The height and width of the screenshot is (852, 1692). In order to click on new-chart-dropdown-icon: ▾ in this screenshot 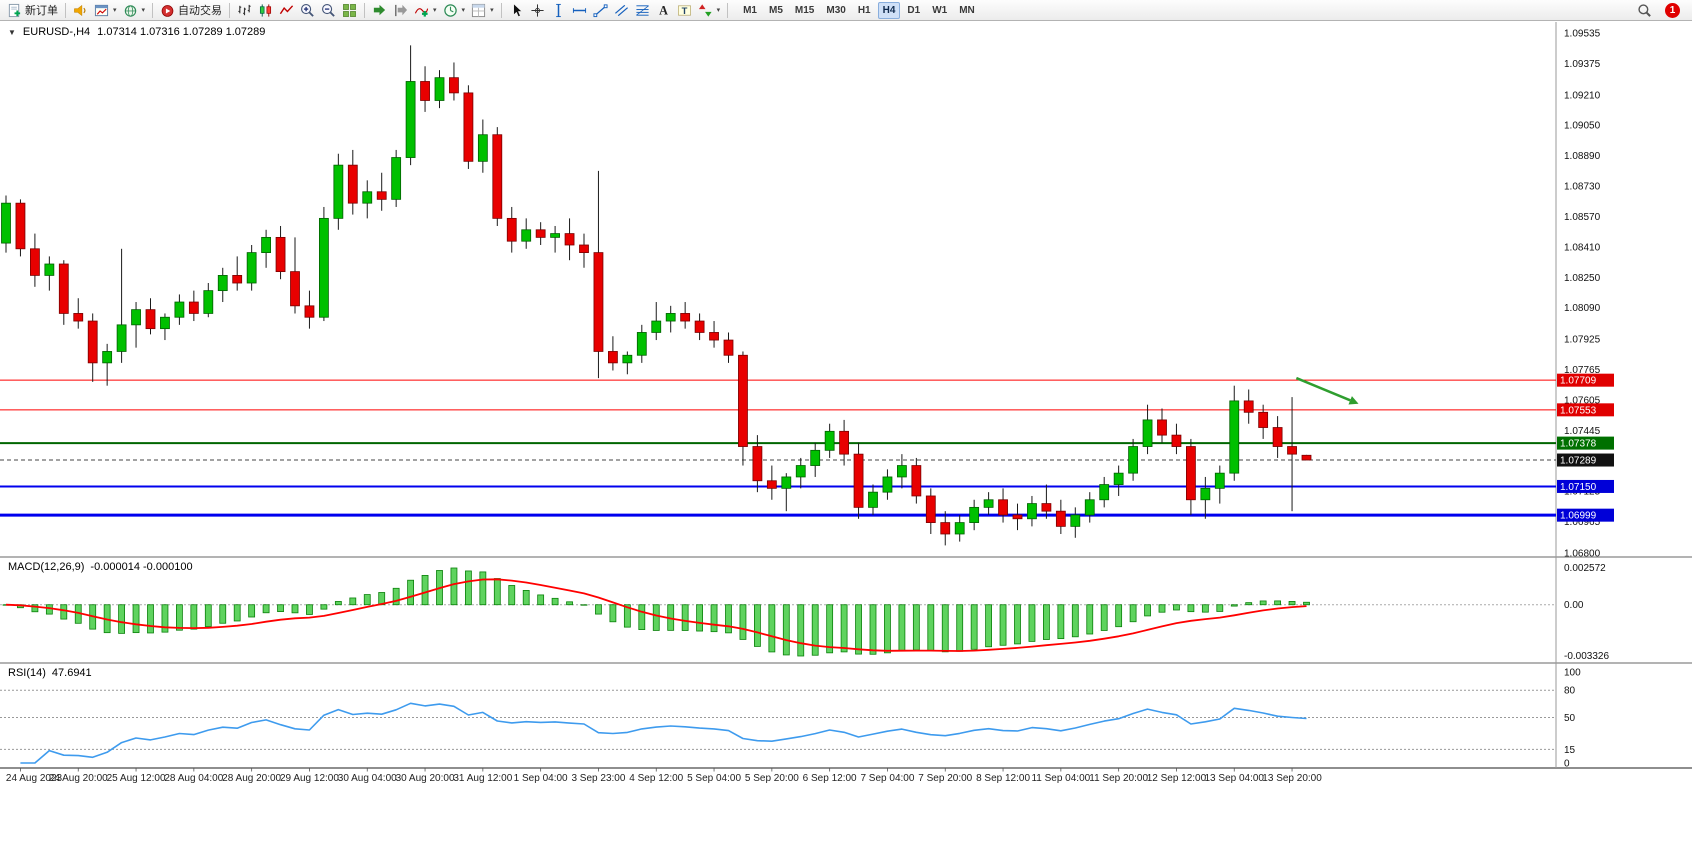, I will do `click(115, 10)`.